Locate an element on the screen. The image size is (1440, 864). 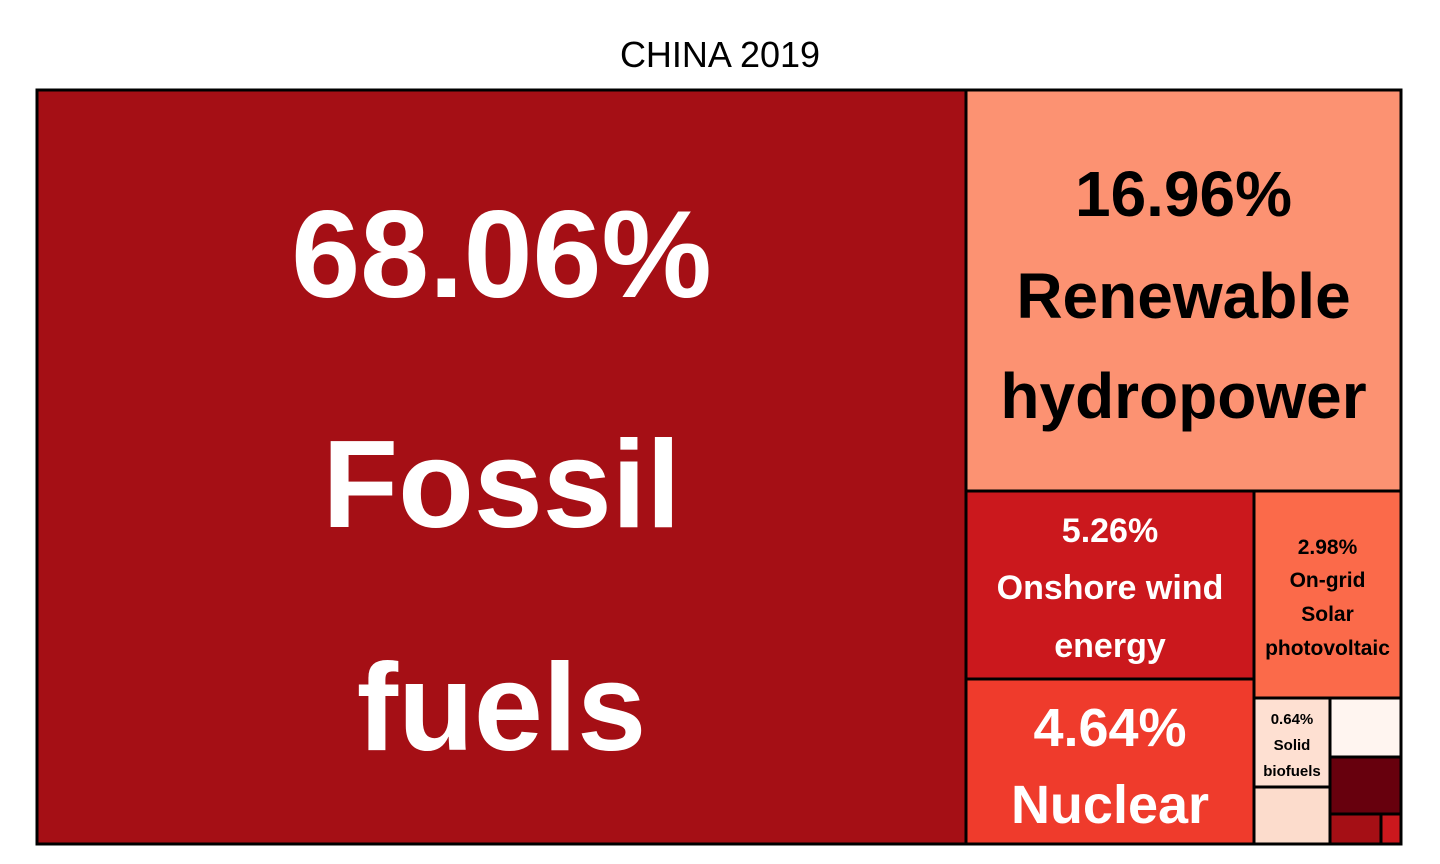
tile-percent-onshore-wind-energy: 5.26% is located at coordinates (1110, 531).